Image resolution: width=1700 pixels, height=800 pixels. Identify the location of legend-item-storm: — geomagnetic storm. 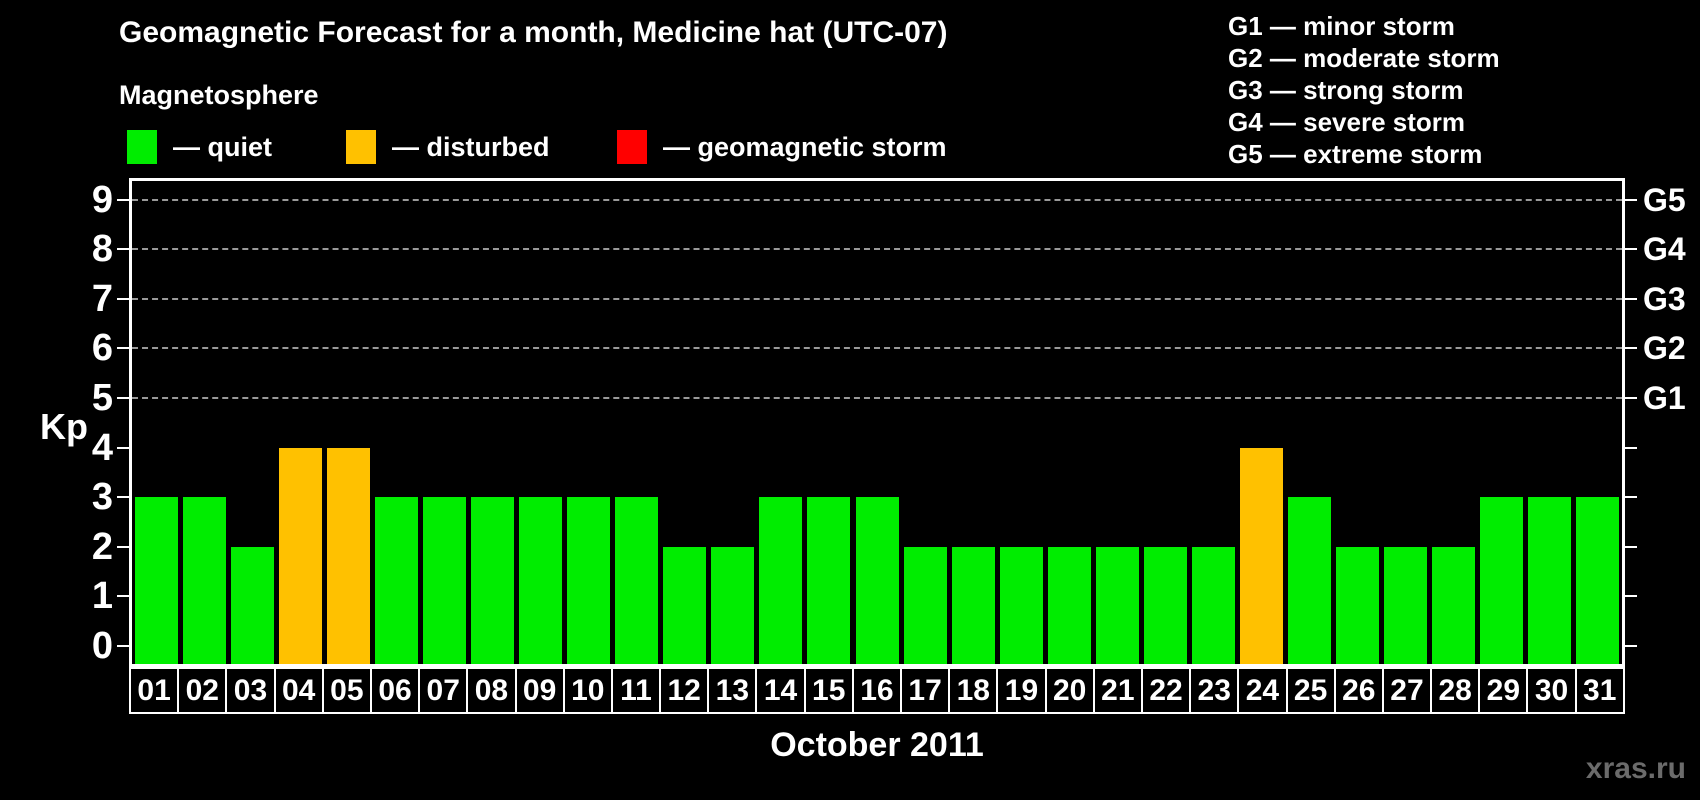
(782, 147).